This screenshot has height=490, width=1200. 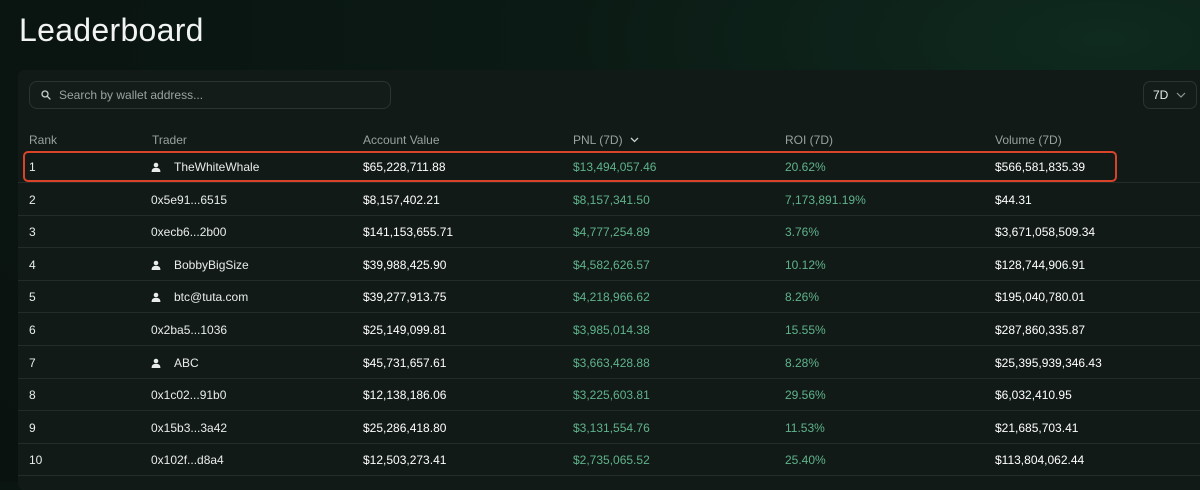 What do you see at coordinates (405, 297) in the screenshot?
I see `account-value-cell: $39,277,913.75` at bounding box center [405, 297].